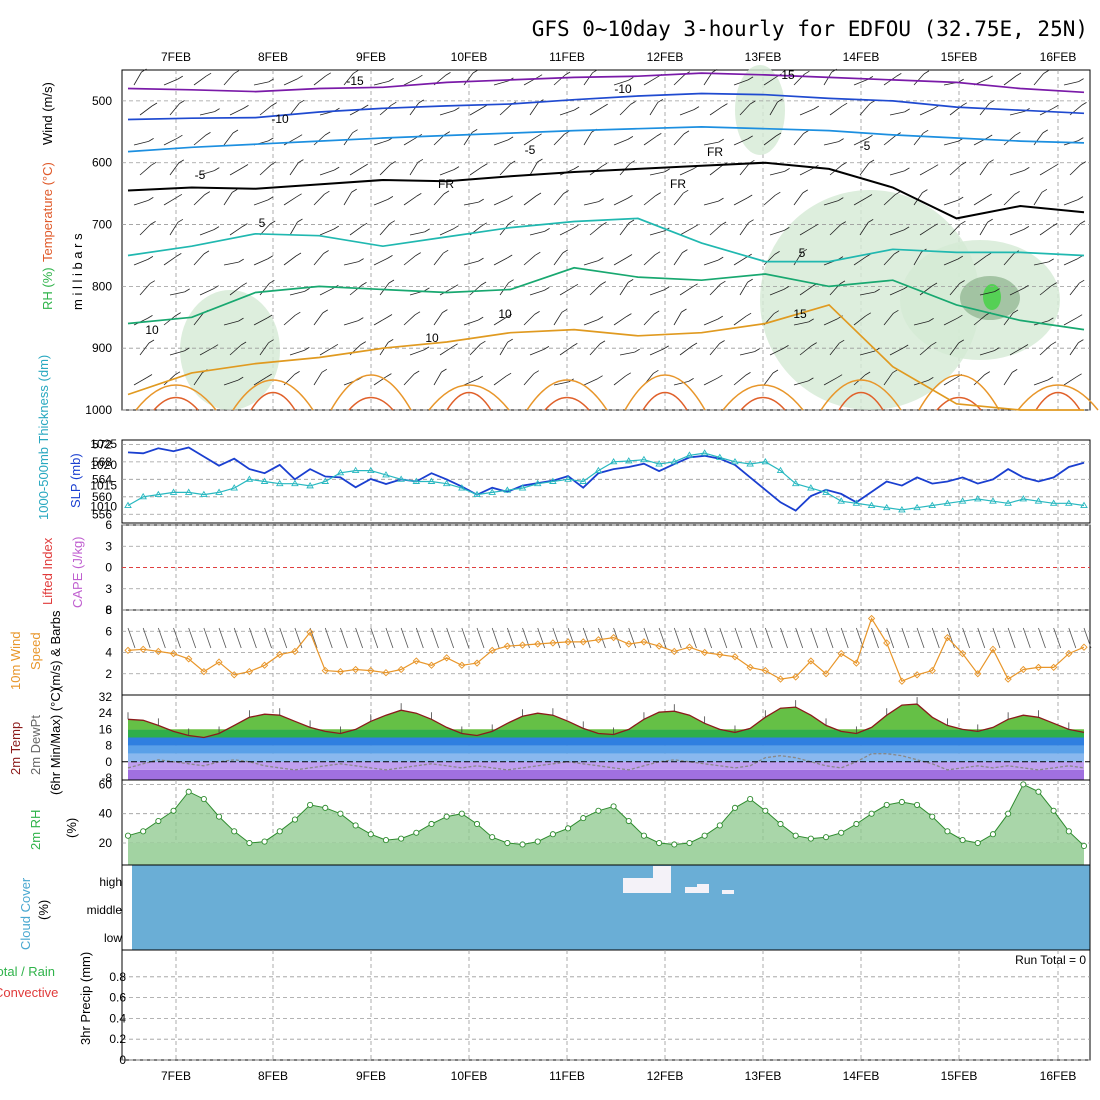 This screenshot has width=1100, height=1100. I want to click on rh-shade, so click(992, 297).